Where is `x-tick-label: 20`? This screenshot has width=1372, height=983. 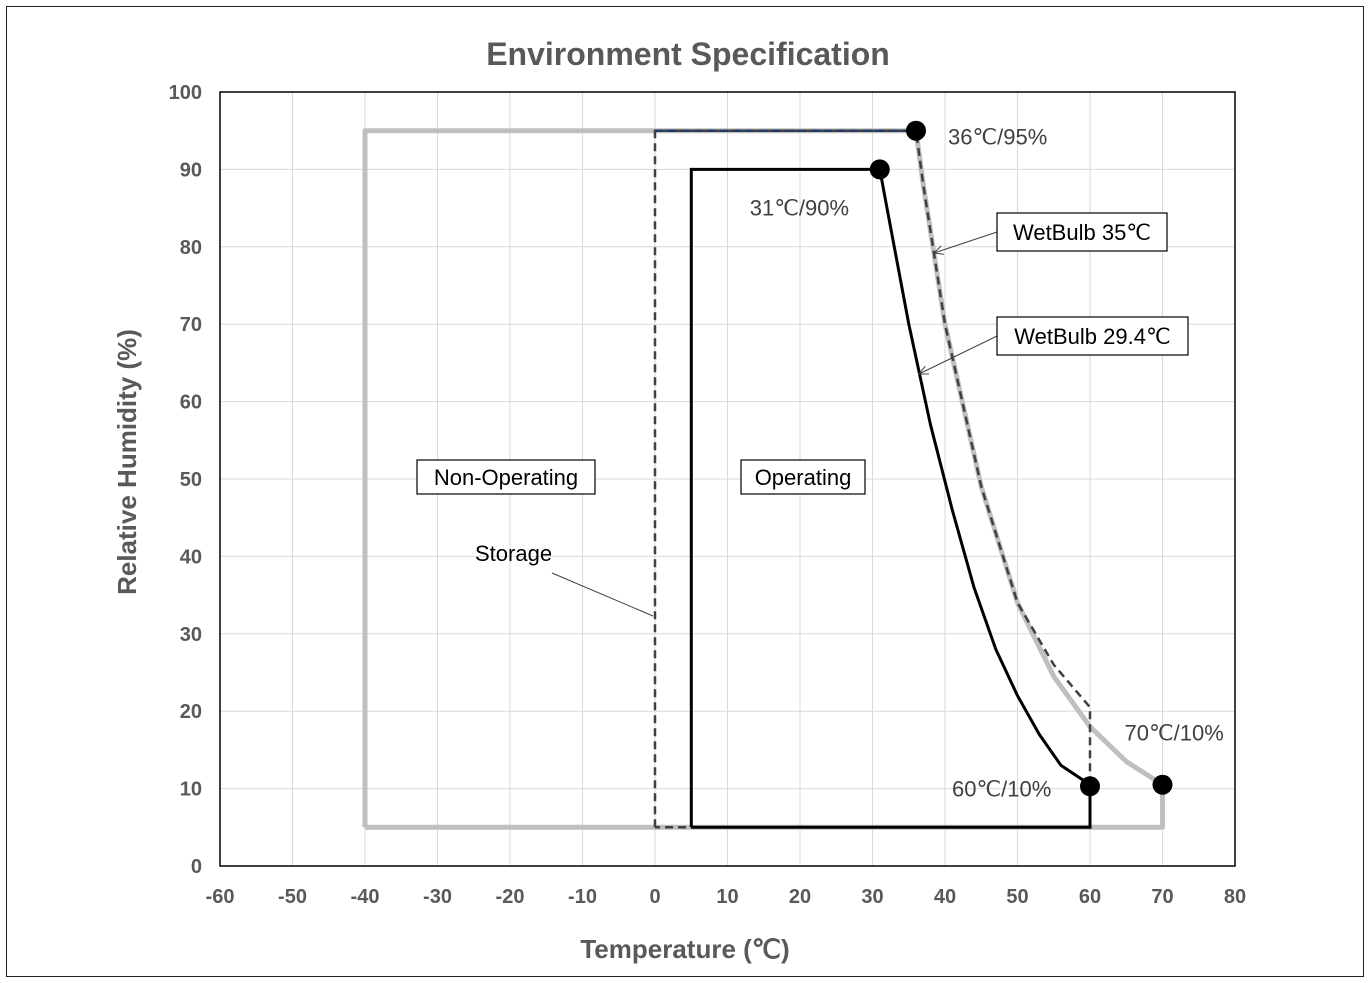
x-tick-label: 20 is located at coordinates (800, 897).